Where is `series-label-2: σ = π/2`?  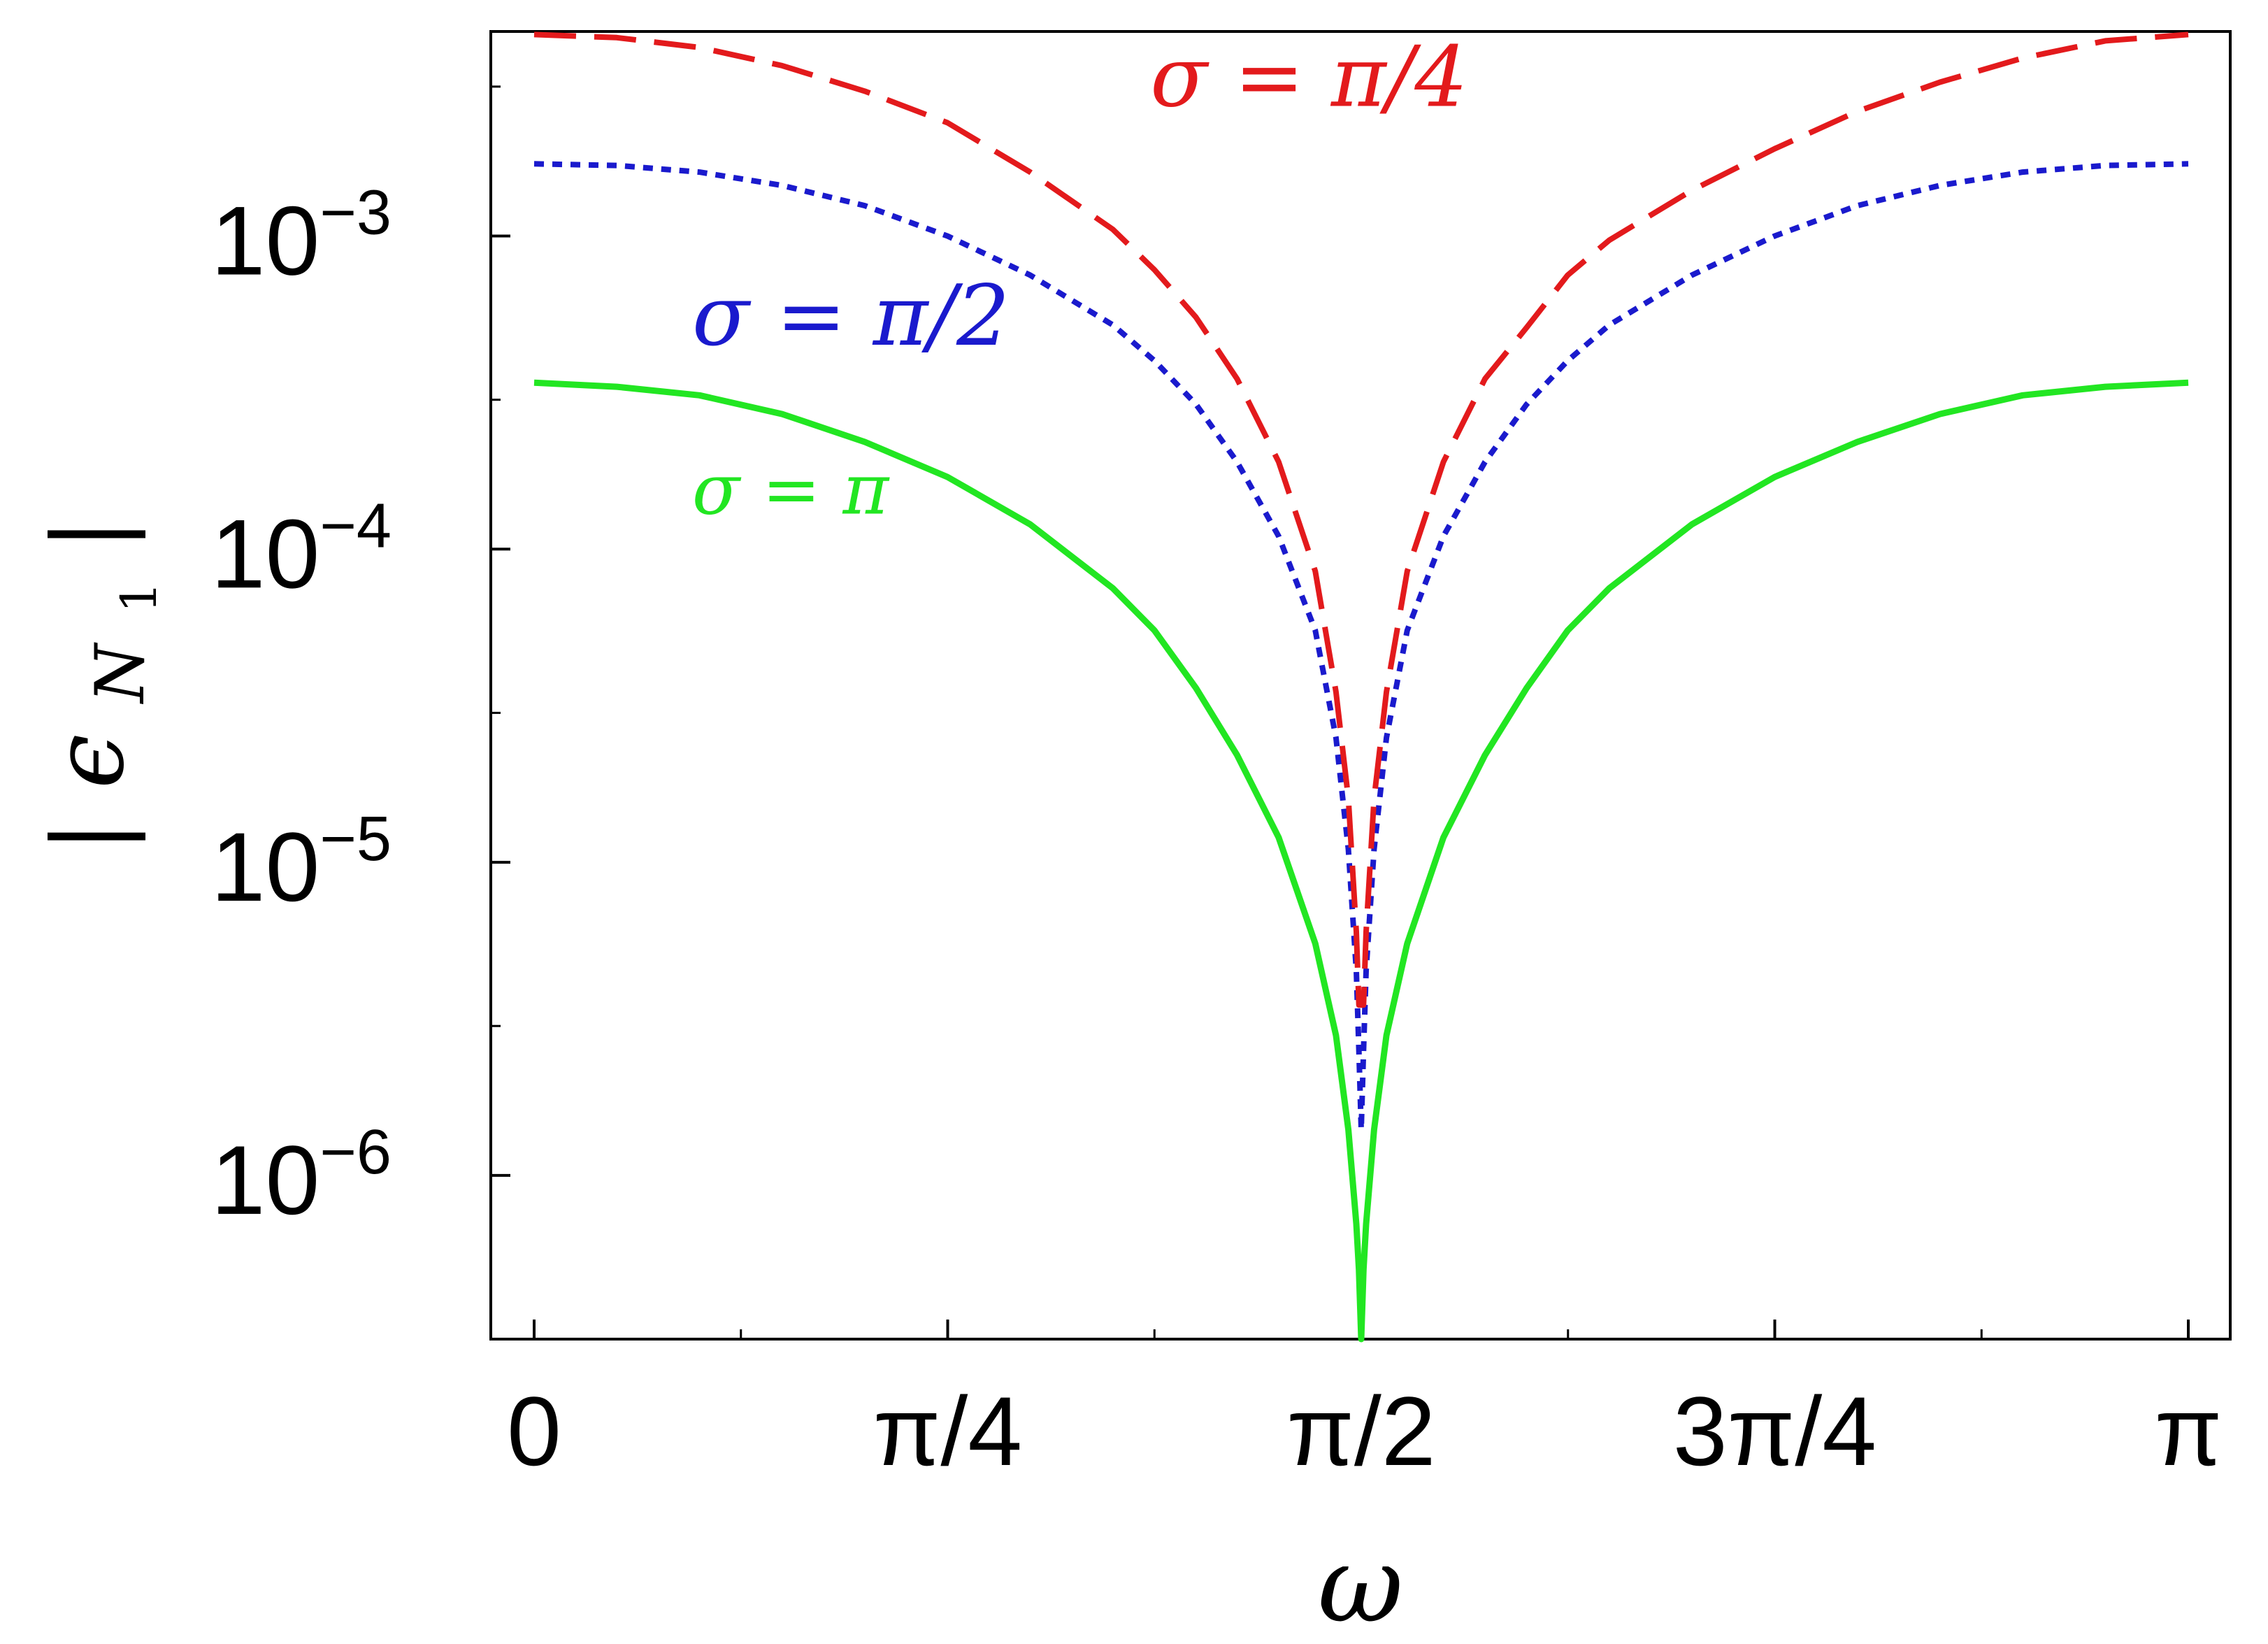 series-label-2: σ = π/2 is located at coordinates (851, 316).